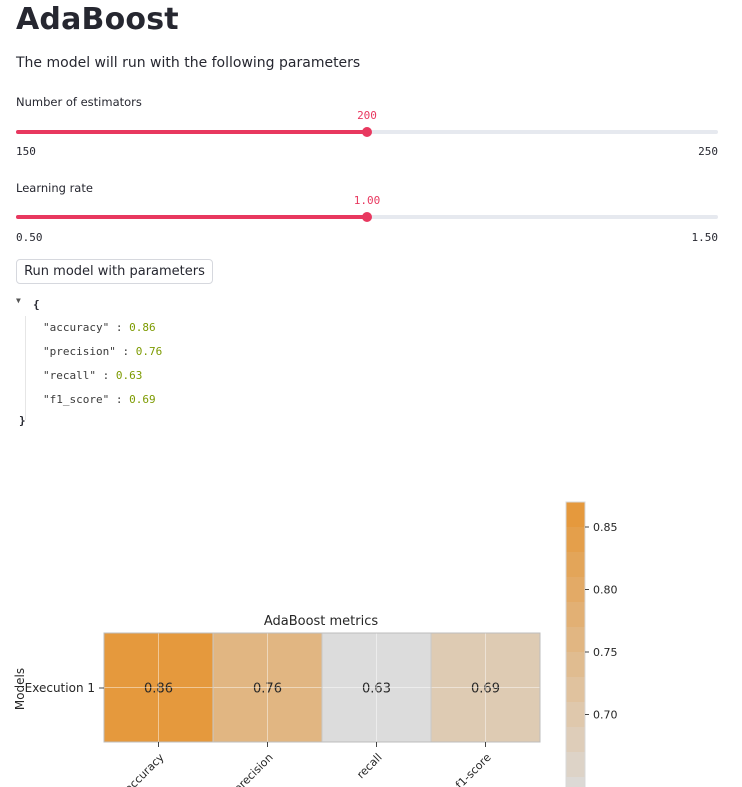 The height and width of the screenshot is (787, 742). Describe the element at coordinates (605, 527) in the screenshot. I see `colorbar-tick-label: 0.85` at that location.